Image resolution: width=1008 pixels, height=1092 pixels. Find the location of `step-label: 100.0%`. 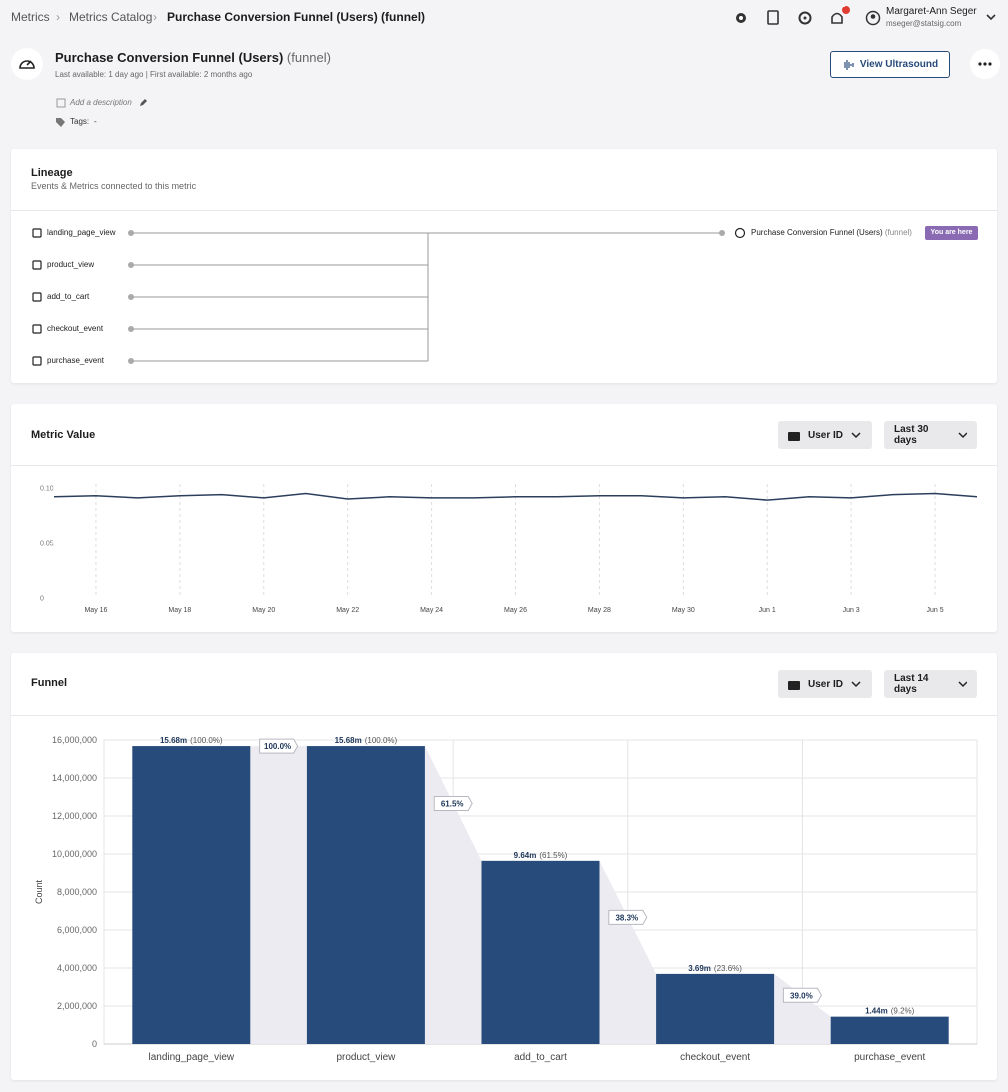

step-label: 100.0% is located at coordinates (277, 746).